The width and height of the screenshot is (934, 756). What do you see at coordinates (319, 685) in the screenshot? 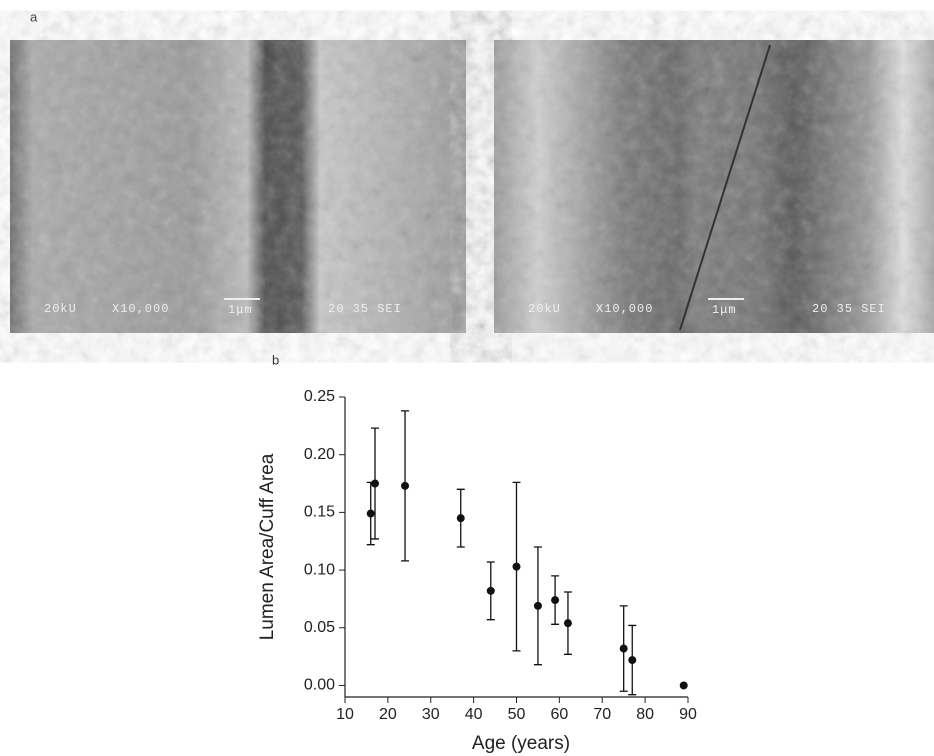
I see `y-tick-label: 0.00` at bounding box center [319, 685].